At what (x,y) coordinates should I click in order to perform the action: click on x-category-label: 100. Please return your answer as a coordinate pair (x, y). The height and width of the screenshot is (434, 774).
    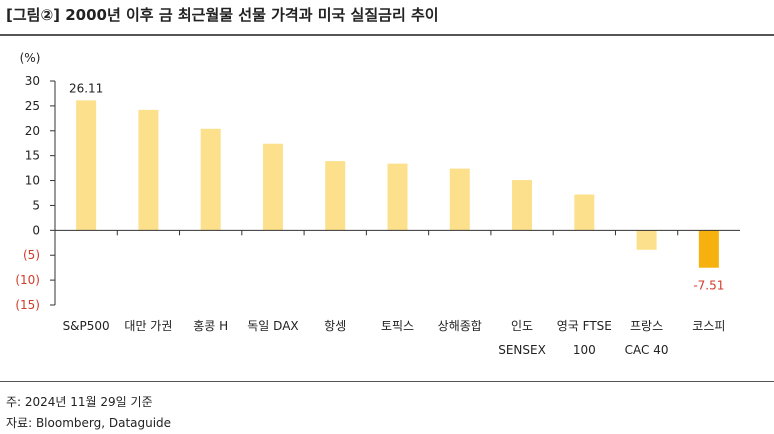
    Looking at the image, I should click on (584, 350).